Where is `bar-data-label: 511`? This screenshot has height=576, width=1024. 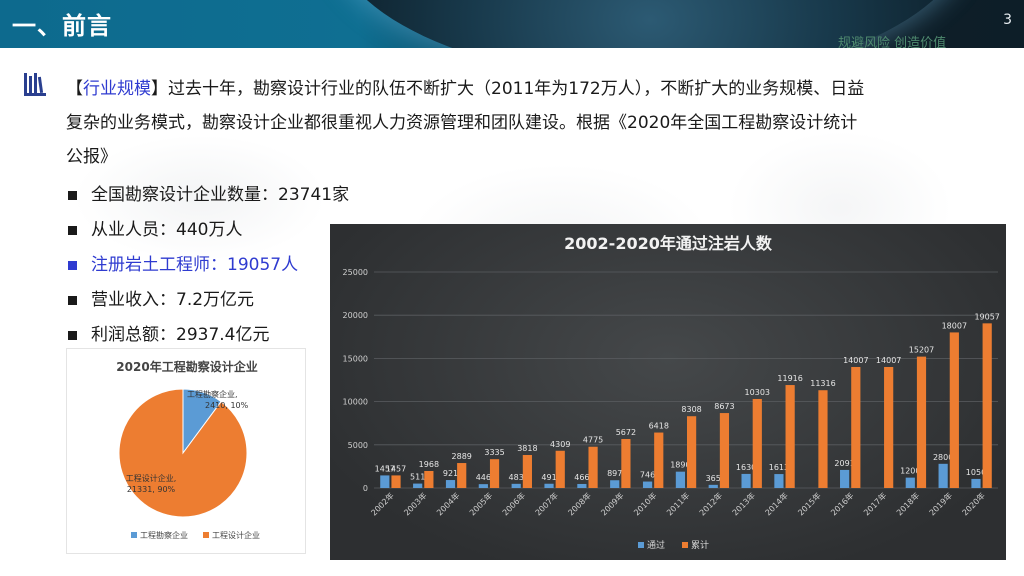 bar-data-label: 511 is located at coordinates (417, 477).